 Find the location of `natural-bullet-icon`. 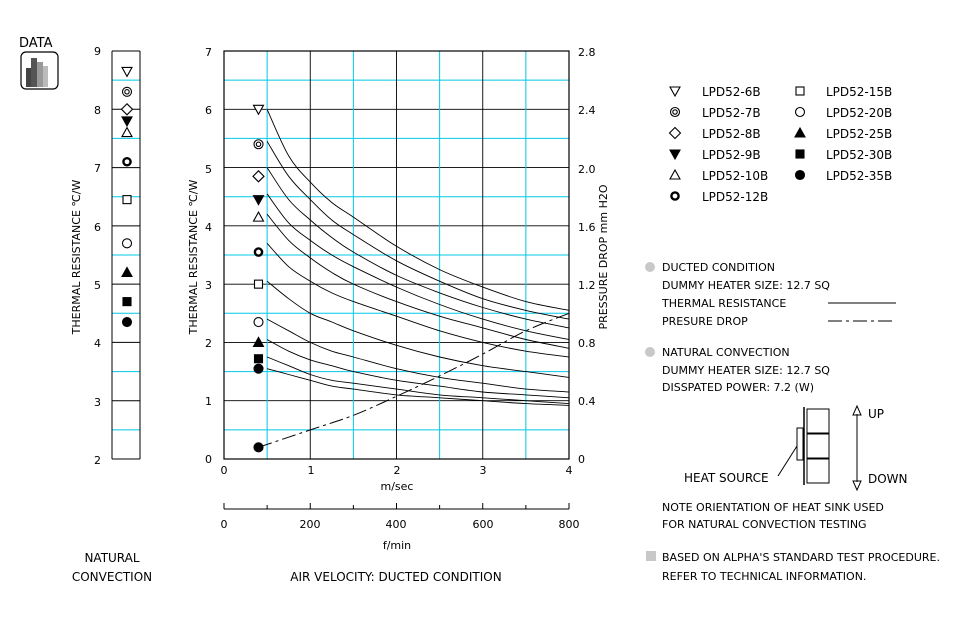

natural-bullet-icon is located at coordinates (650, 352).